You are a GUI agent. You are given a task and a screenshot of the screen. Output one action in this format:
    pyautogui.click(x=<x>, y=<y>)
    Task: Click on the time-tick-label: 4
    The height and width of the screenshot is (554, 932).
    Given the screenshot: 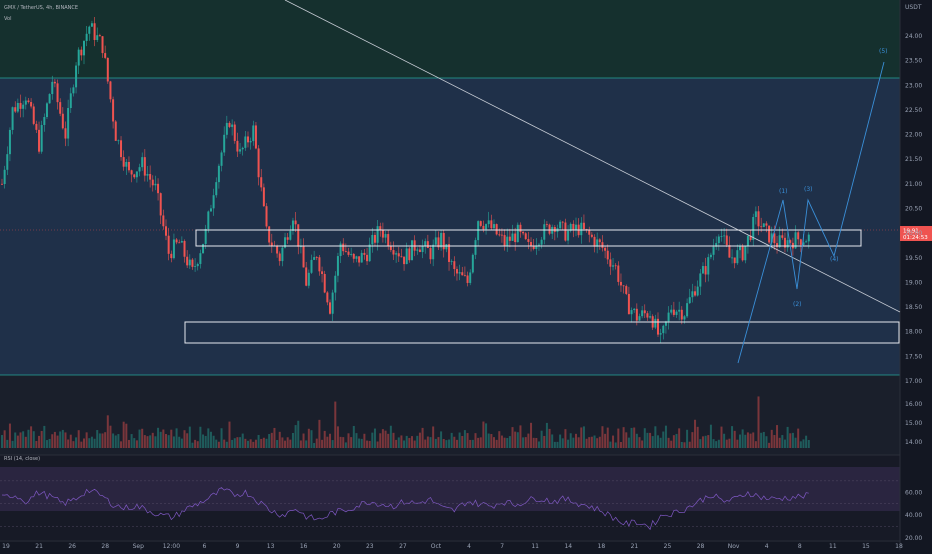 What is the action you would take?
    pyautogui.click(x=469, y=546)
    